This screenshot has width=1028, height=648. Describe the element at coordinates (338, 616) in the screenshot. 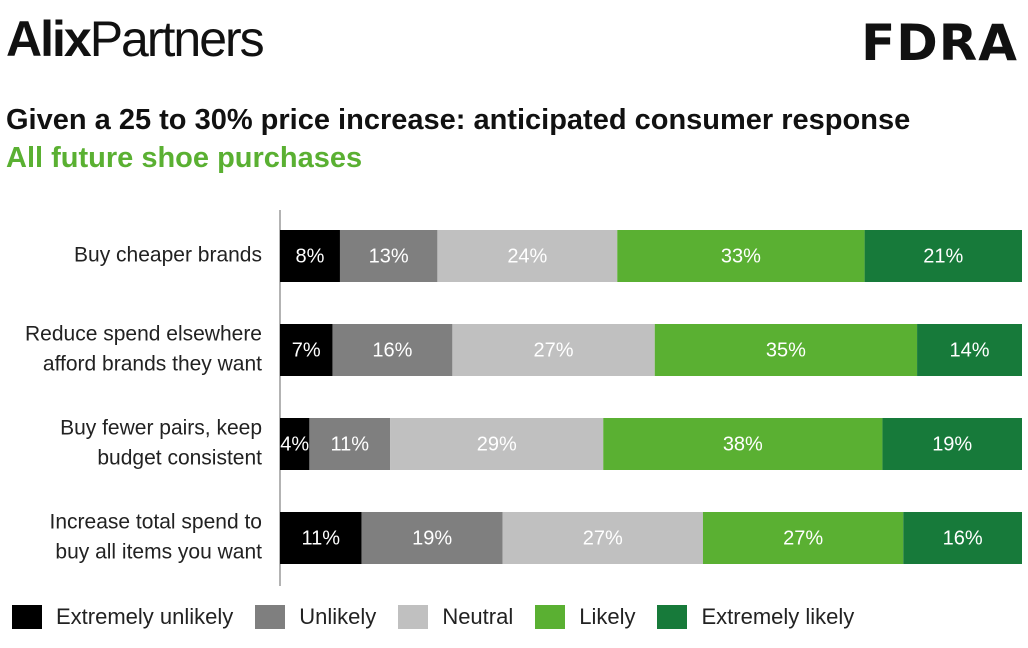

I see `legend-label: Unlikely` at that location.